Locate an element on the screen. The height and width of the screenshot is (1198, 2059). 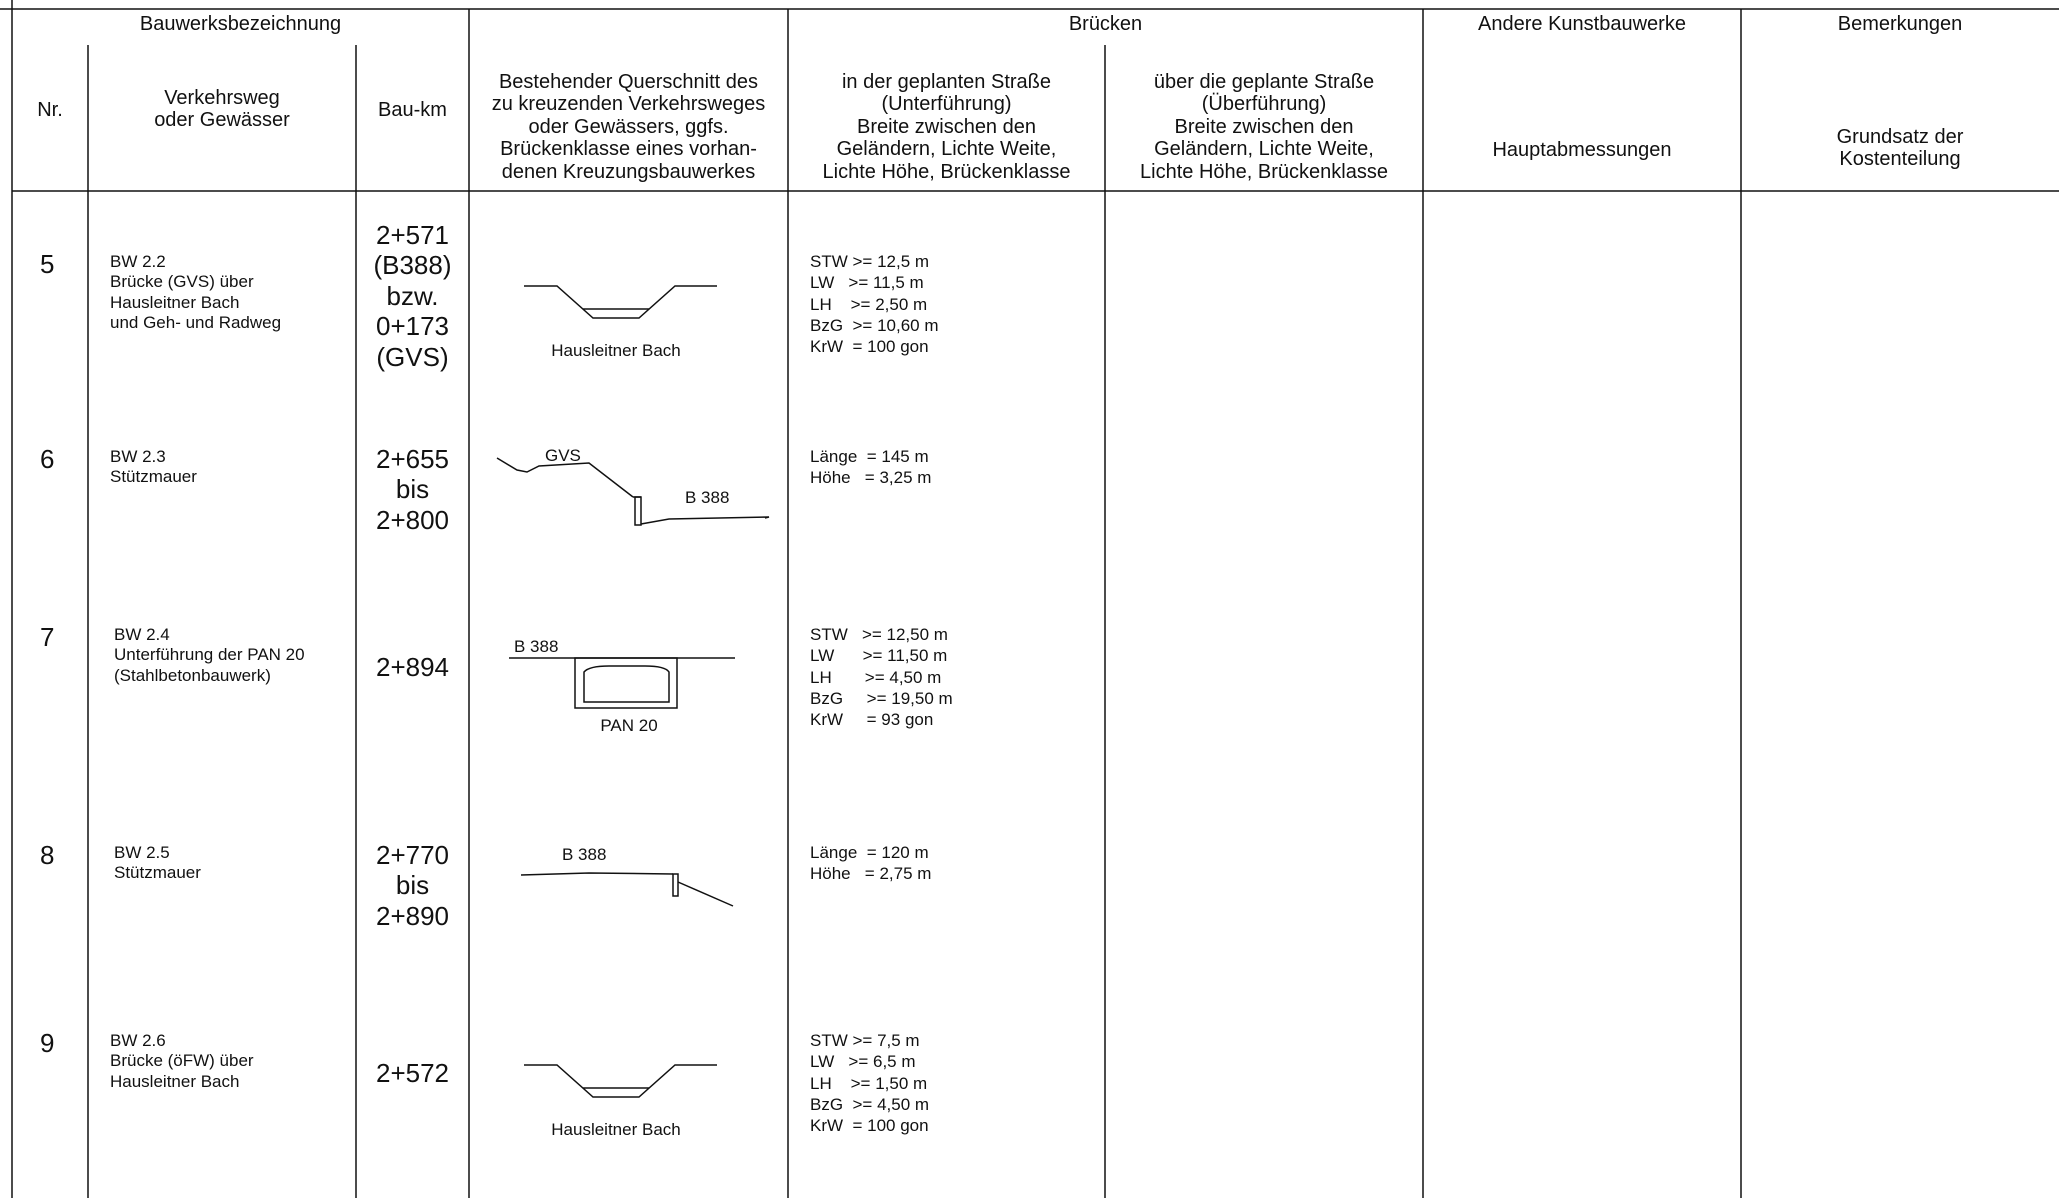
row-number: 9 is located at coordinates (47, 1043).